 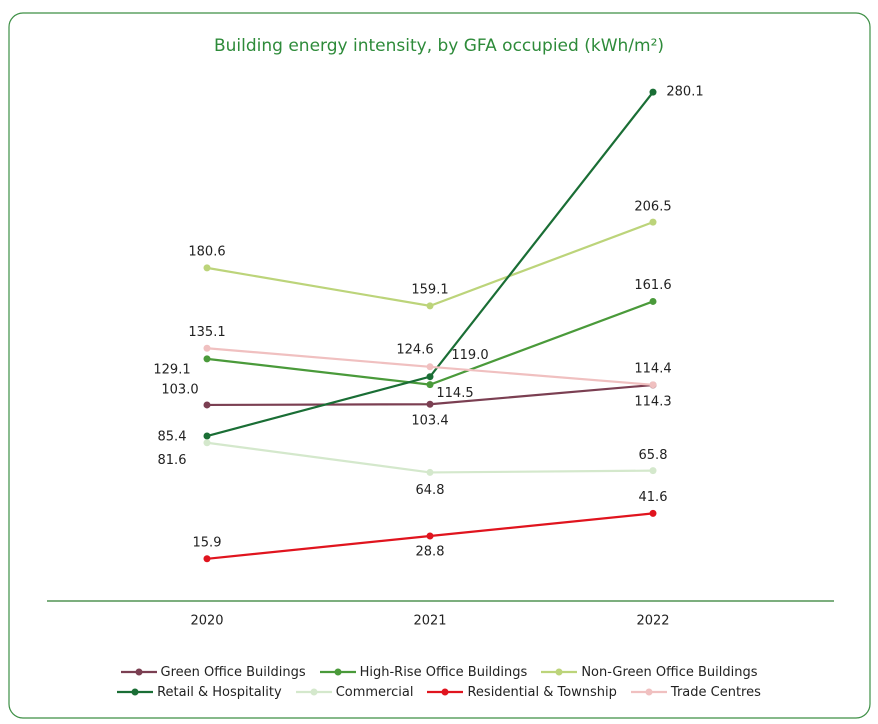 I want to click on legend-label: Commercial, so click(x=374, y=692).